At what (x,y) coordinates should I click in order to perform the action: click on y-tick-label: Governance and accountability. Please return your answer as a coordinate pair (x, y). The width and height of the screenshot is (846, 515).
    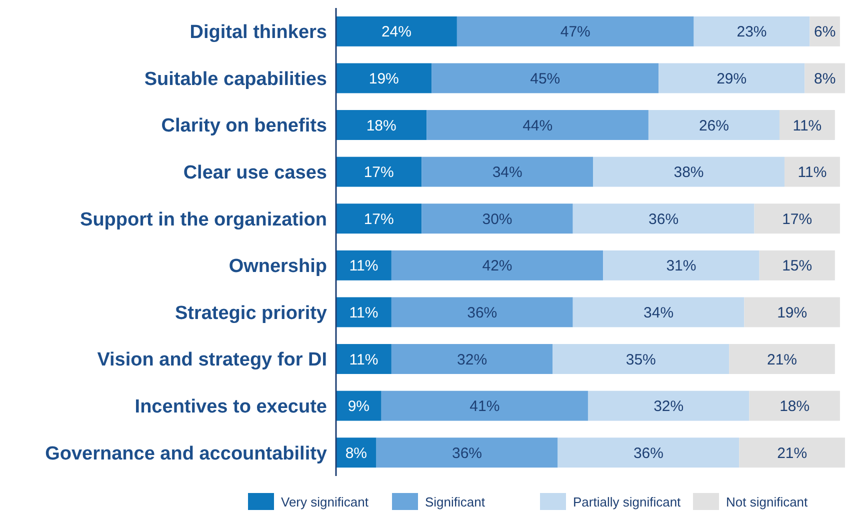
    Looking at the image, I should click on (186, 453).